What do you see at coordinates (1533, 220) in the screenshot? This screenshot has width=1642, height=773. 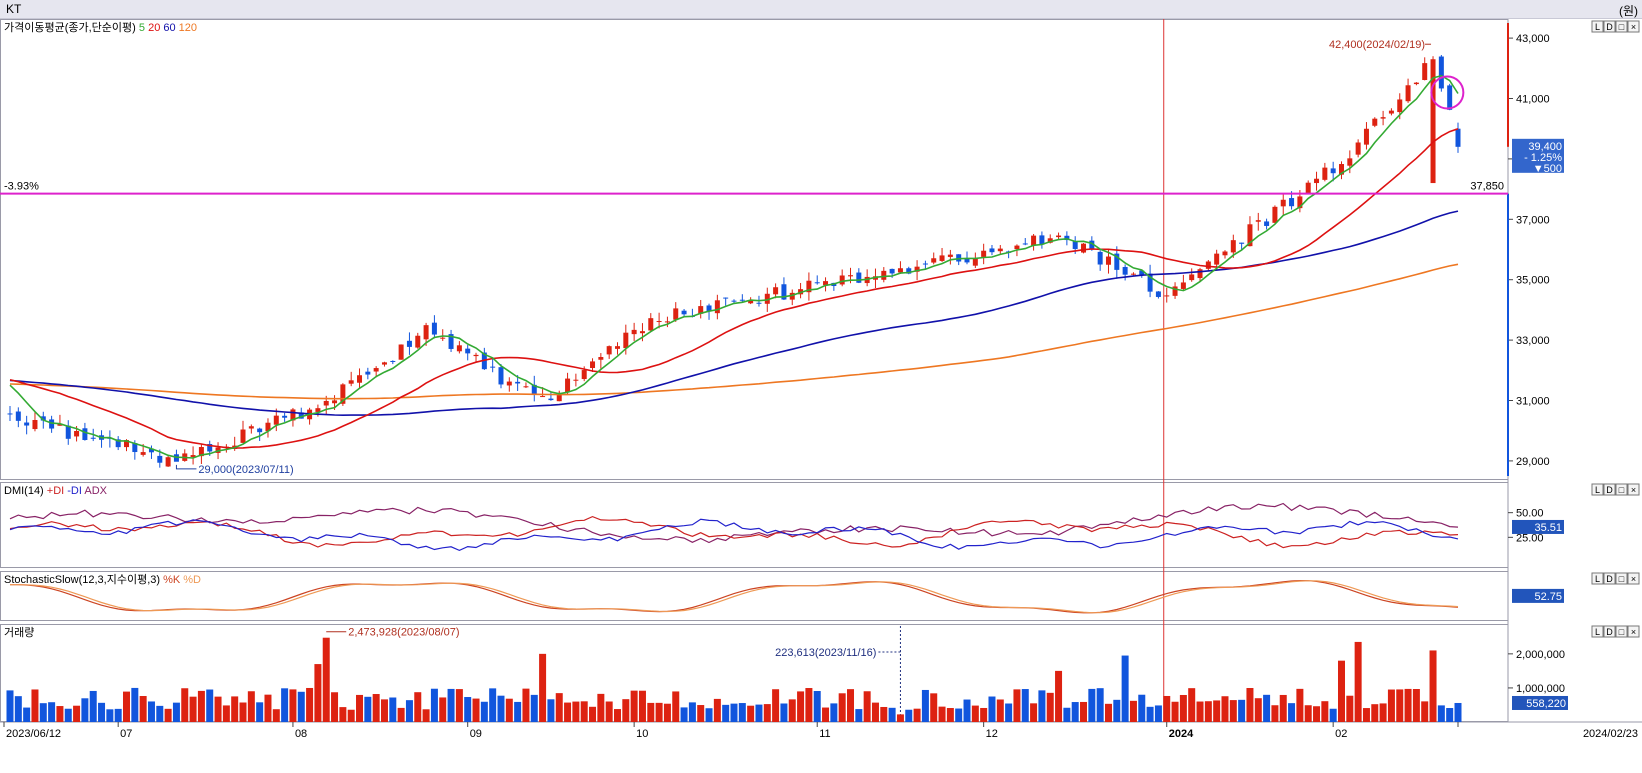 I see `price-tick-label: 37,000` at bounding box center [1533, 220].